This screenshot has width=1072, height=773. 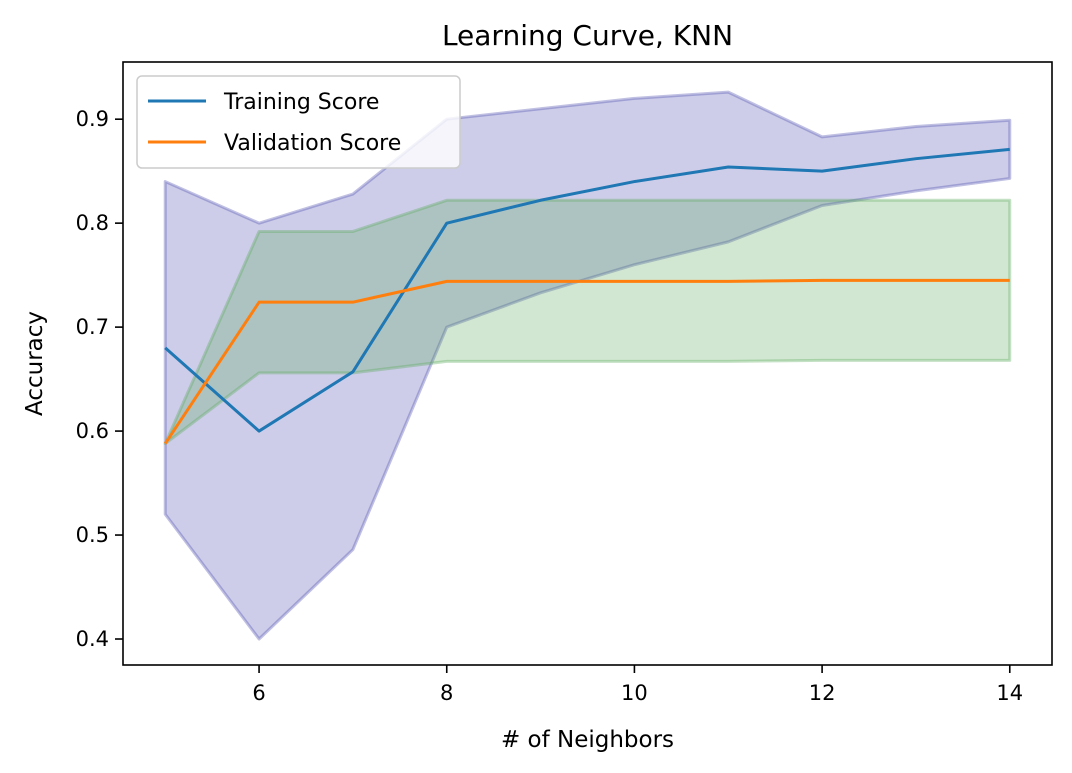 What do you see at coordinates (99, 379) in the screenshot?
I see `y-axis: 0.4 0.5 0.6 0.7 0.8 0.9` at bounding box center [99, 379].